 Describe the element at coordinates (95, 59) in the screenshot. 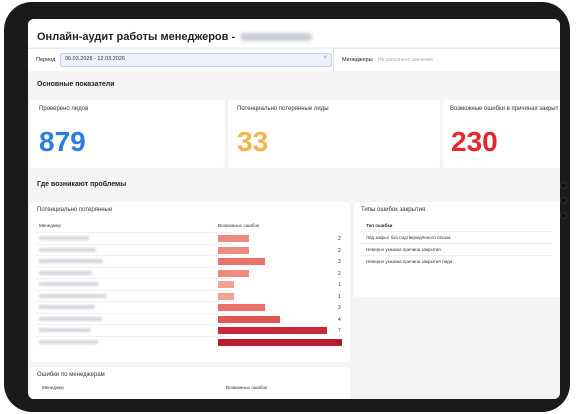

I see `period-value: 06.03.2026 - 12.03.2026` at that location.